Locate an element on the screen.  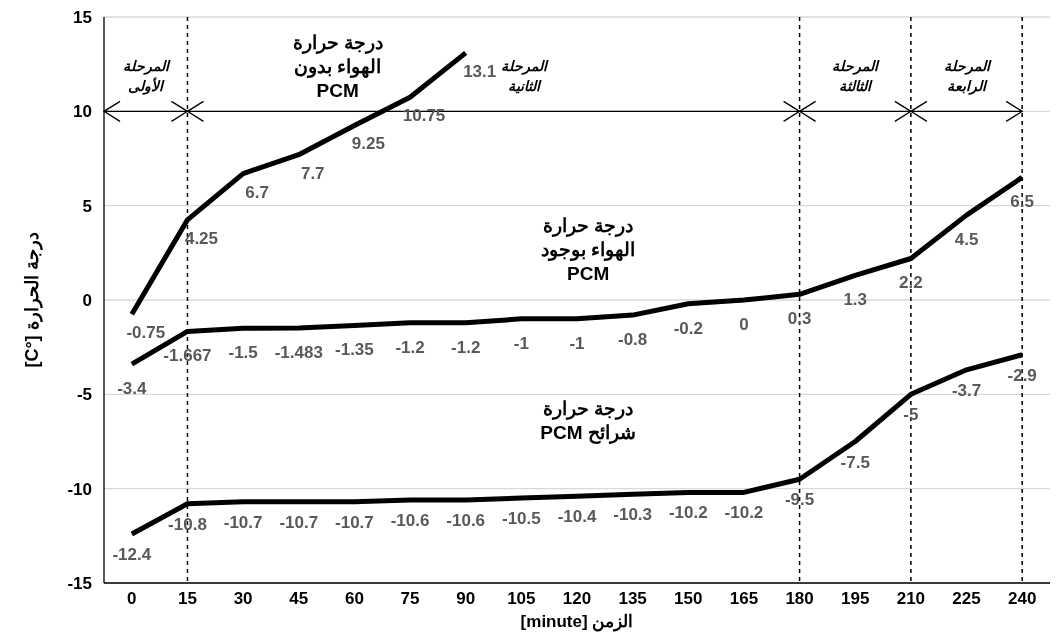
data-label: -7.5 is located at coordinates (855, 462).